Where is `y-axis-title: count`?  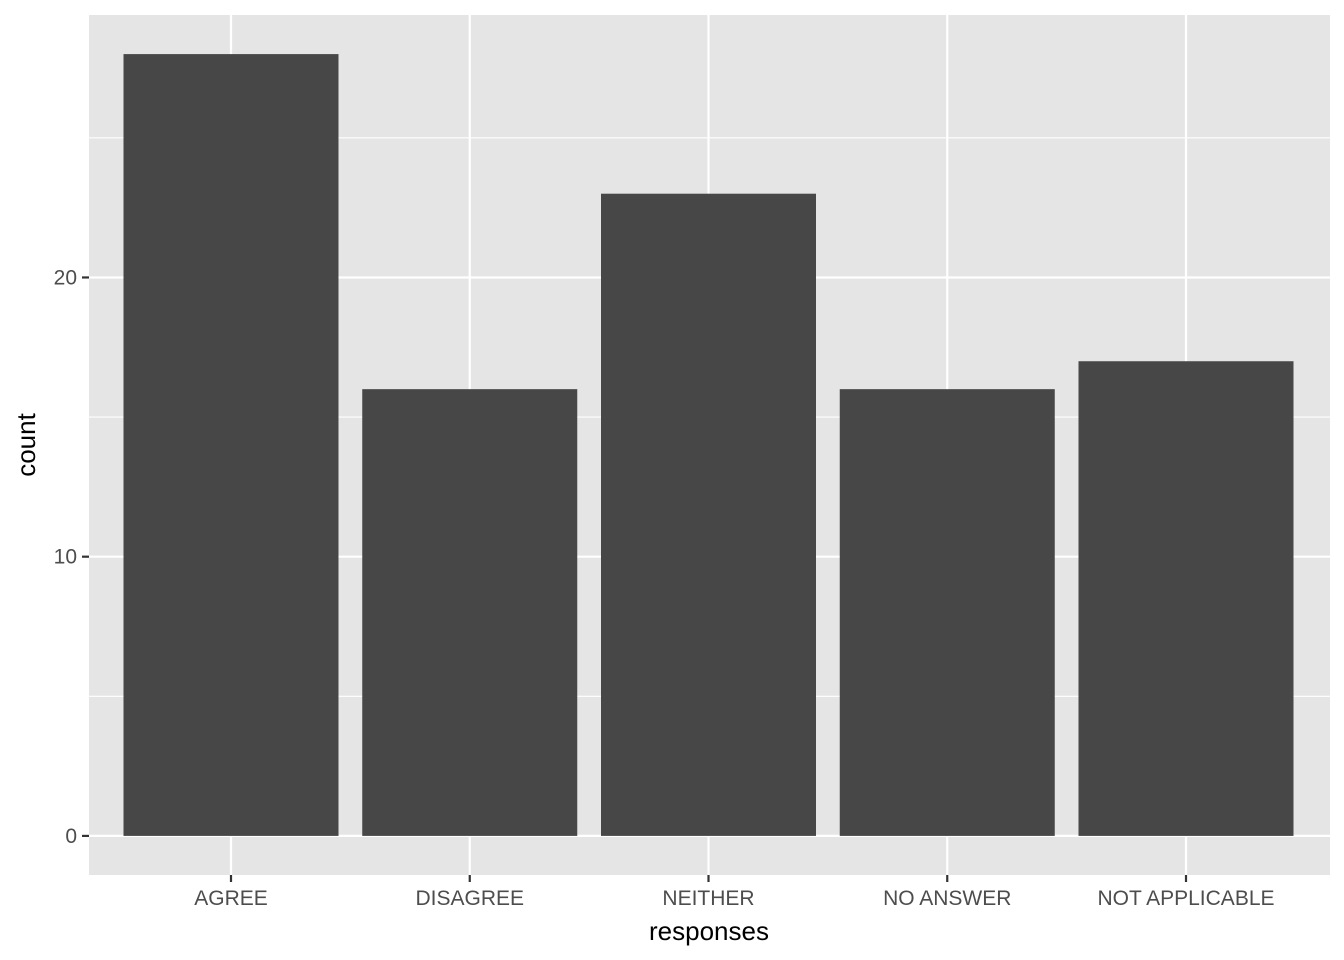 y-axis-title: count is located at coordinates (26, 444).